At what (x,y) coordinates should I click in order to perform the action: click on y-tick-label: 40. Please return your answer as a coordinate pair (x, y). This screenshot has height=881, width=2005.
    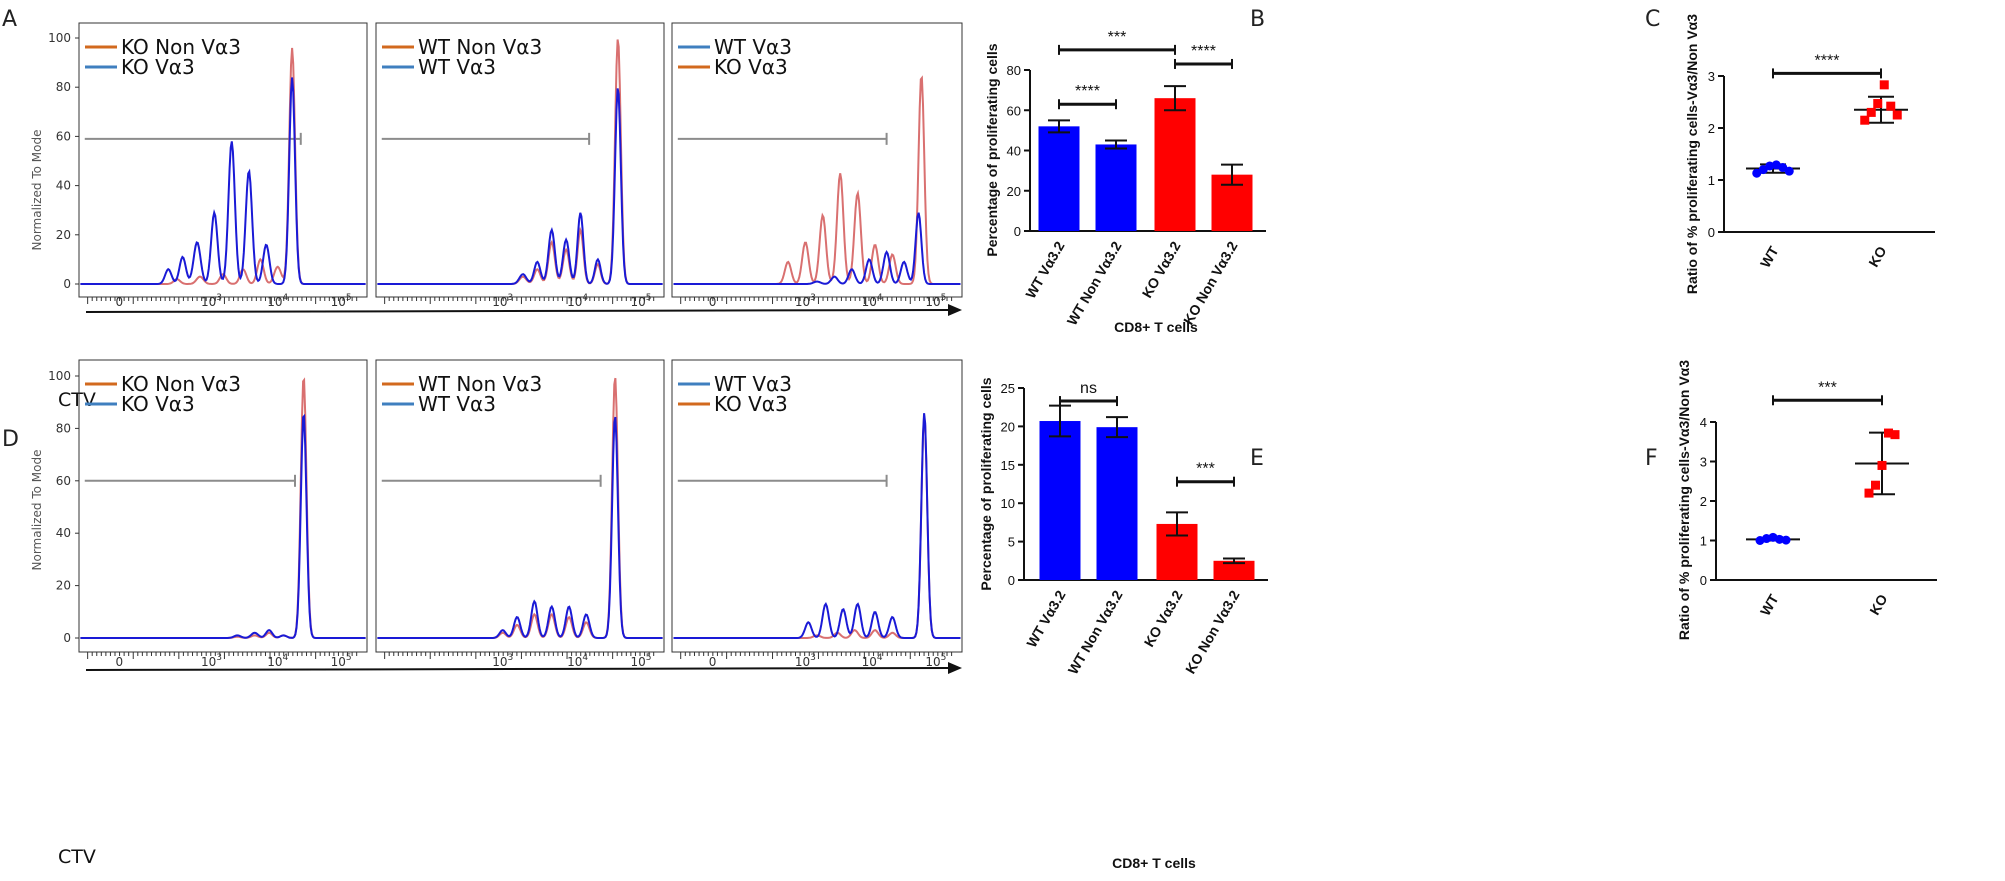
    Looking at the image, I should click on (63, 533).